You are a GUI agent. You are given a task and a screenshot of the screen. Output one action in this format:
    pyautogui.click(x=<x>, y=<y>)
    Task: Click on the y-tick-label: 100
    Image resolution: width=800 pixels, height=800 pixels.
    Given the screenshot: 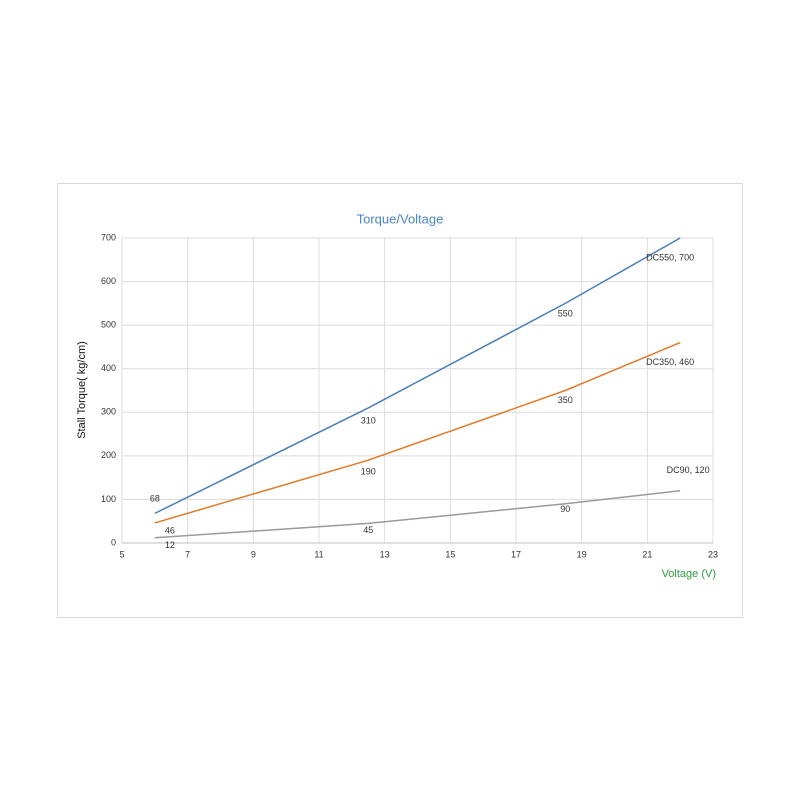 What is the action you would take?
    pyautogui.click(x=108, y=499)
    